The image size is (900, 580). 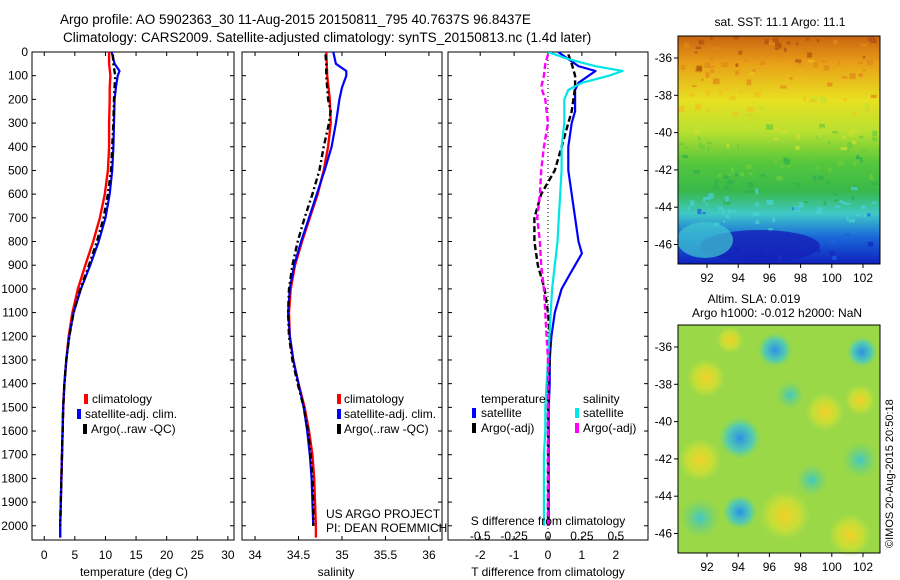 What do you see at coordinates (501, 413) in the screenshot?
I see `legend-label-temp-satellite: satellite` at bounding box center [501, 413].